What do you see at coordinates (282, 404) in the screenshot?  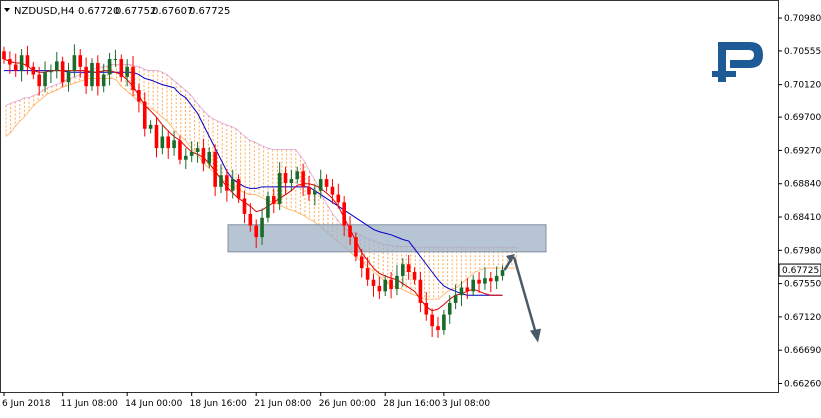 I see `x-tick-label: 21 Jun 08:00` at bounding box center [282, 404].